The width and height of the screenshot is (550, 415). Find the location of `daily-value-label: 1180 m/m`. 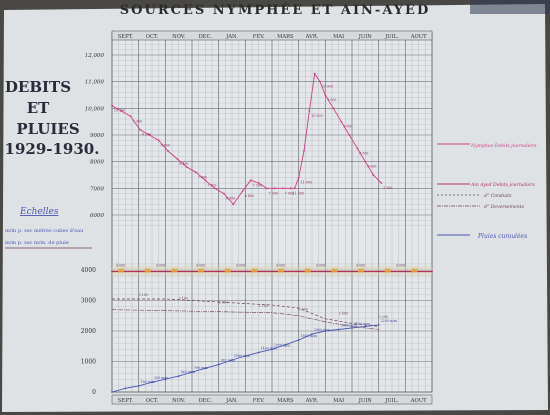

daily-value-label: 1180 m/m is located at coordinates (242, 356).